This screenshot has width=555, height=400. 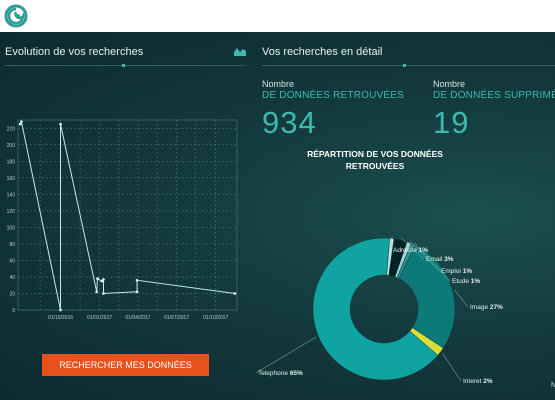 I want to click on donut-slice-telephone, so click(x=375, y=309).